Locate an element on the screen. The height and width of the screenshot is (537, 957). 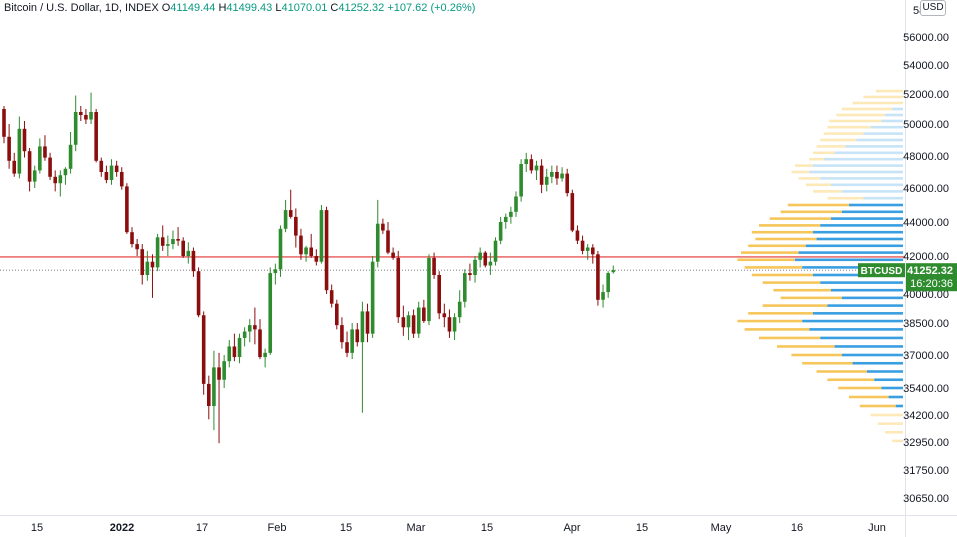
price-axis-label: 31750.00 is located at coordinates (926, 471).